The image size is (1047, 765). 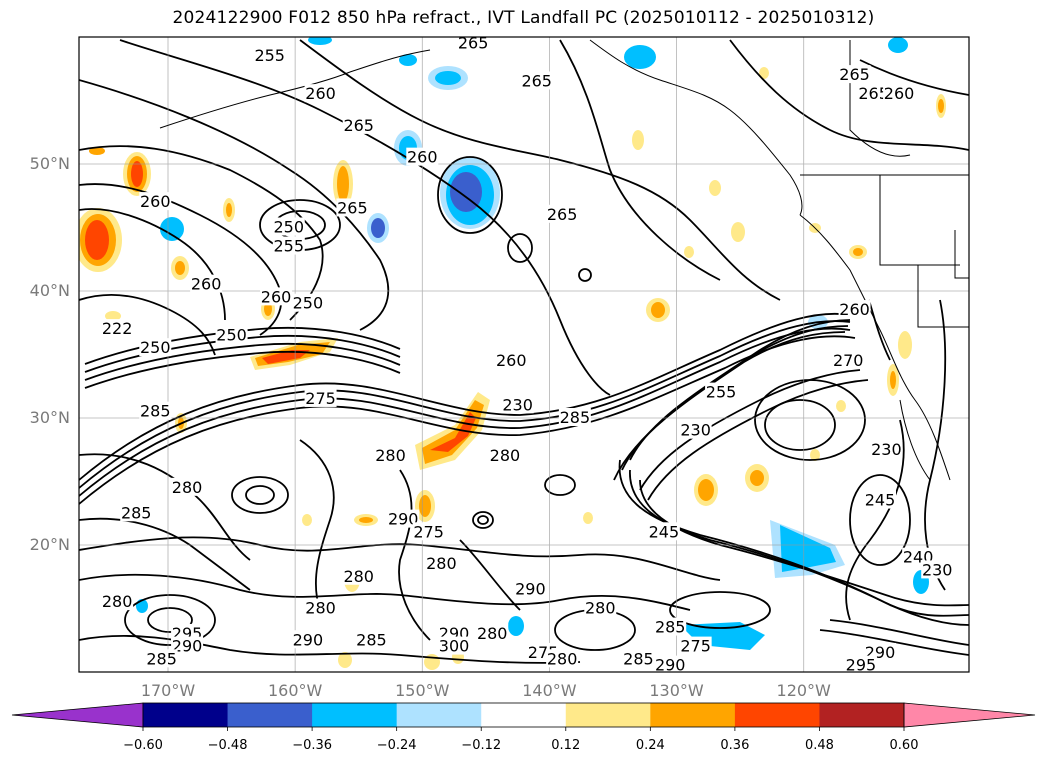 I want to click on lon-tick-label: 130°W, so click(x=676, y=690).